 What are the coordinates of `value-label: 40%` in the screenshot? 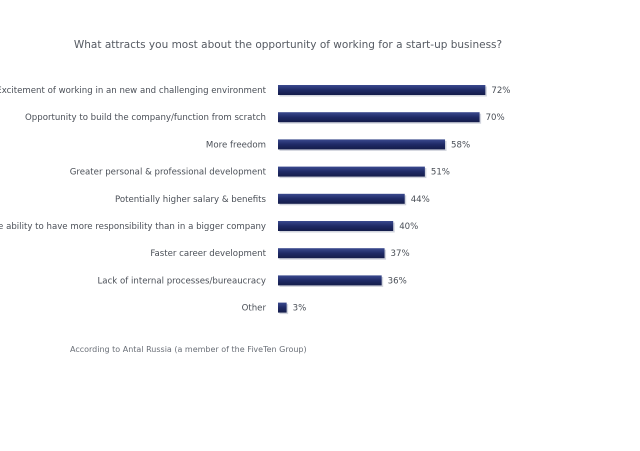 It's located at (408, 227).